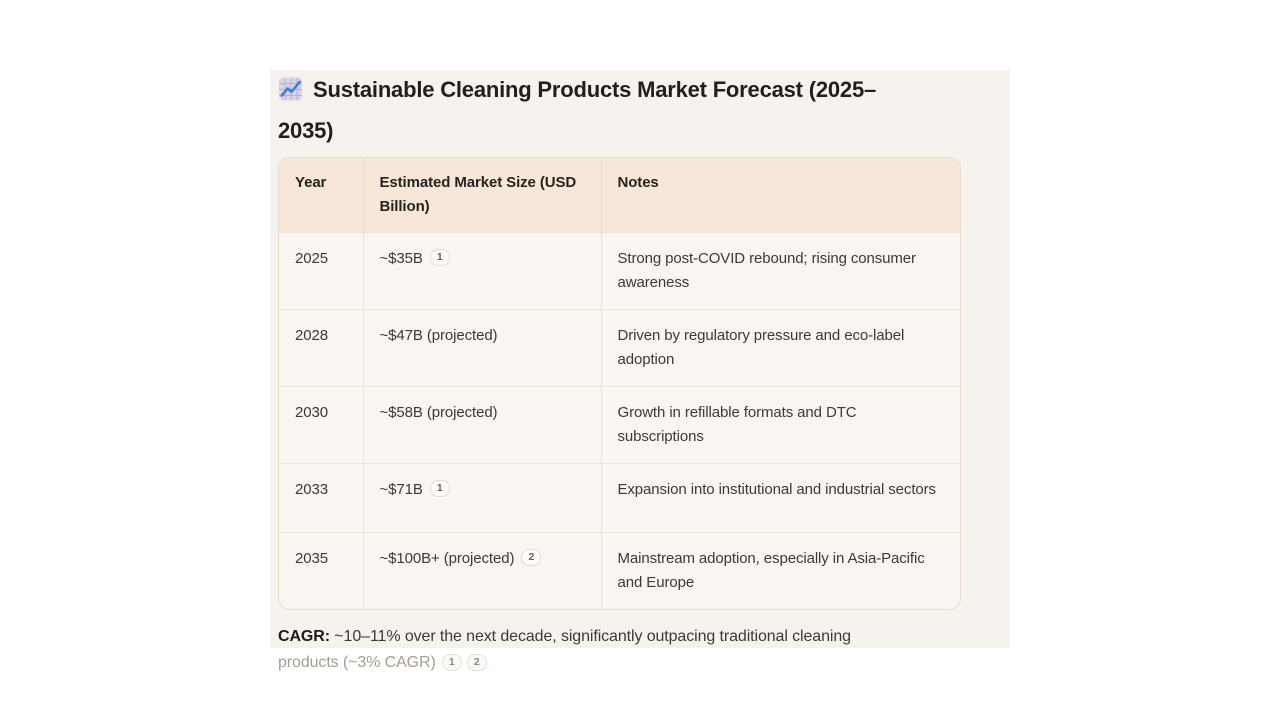  I want to click on market-size-cell: ~$100B+ (projected) 2, so click(482, 570).